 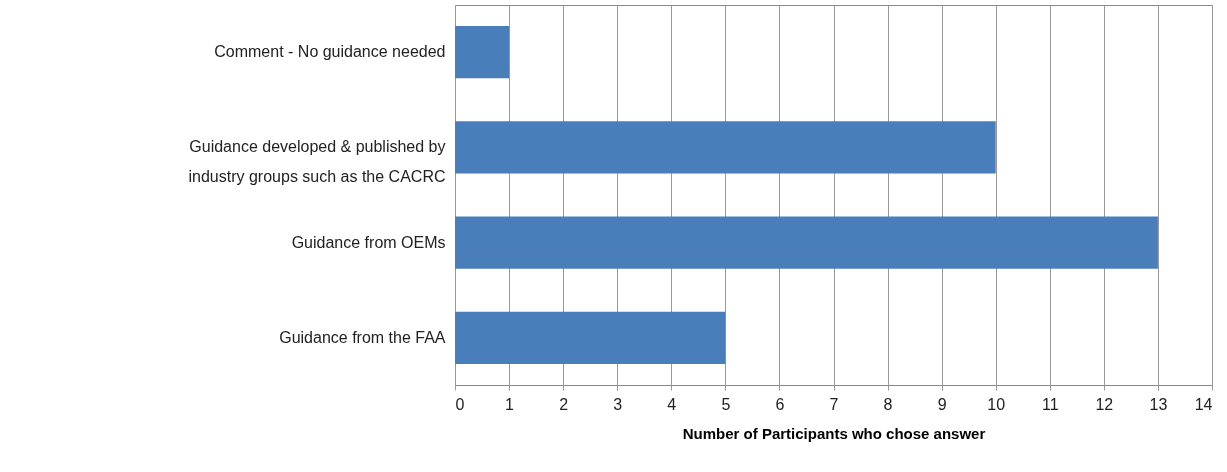 What do you see at coordinates (564, 404) in the screenshot?
I see `x-tick-label: 2` at bounding box center [564, 404].